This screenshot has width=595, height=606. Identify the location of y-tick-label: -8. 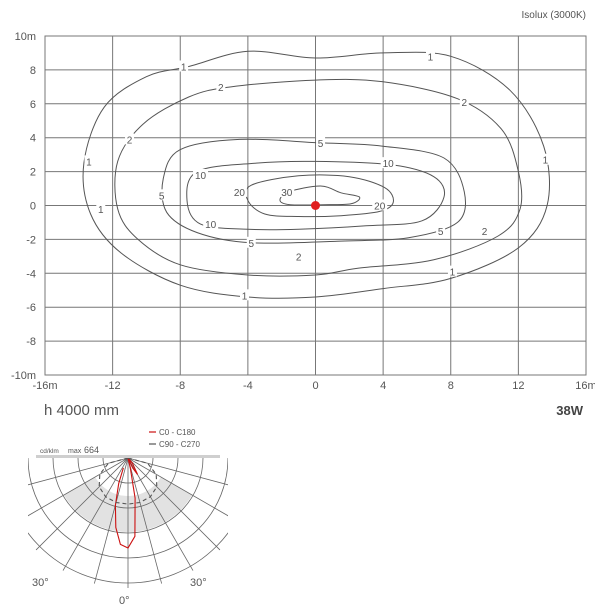
(31, 342).